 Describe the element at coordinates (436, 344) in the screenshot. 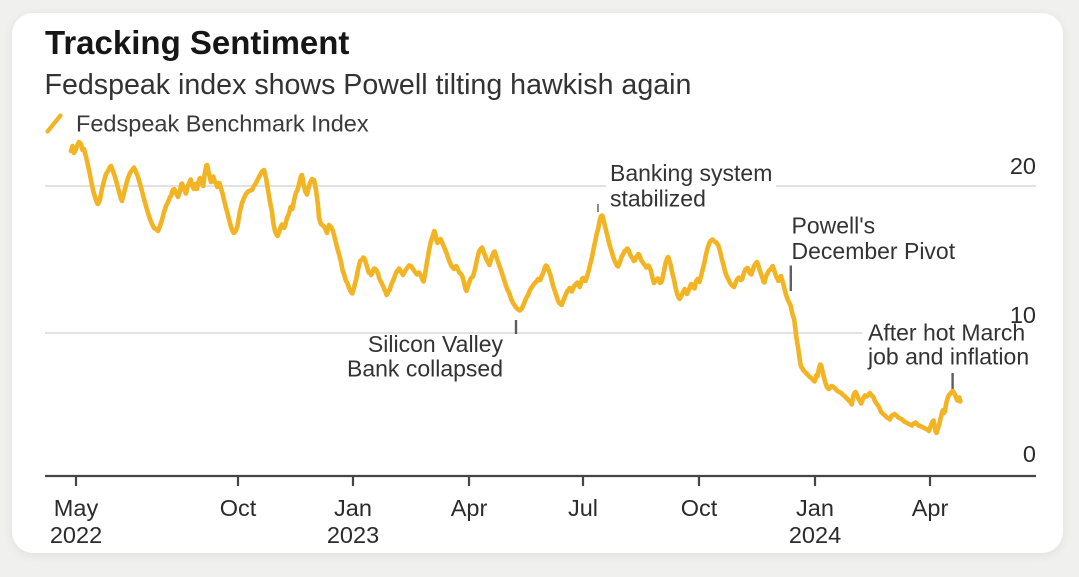

I see `svg-text: Silicon Valley` at that location.